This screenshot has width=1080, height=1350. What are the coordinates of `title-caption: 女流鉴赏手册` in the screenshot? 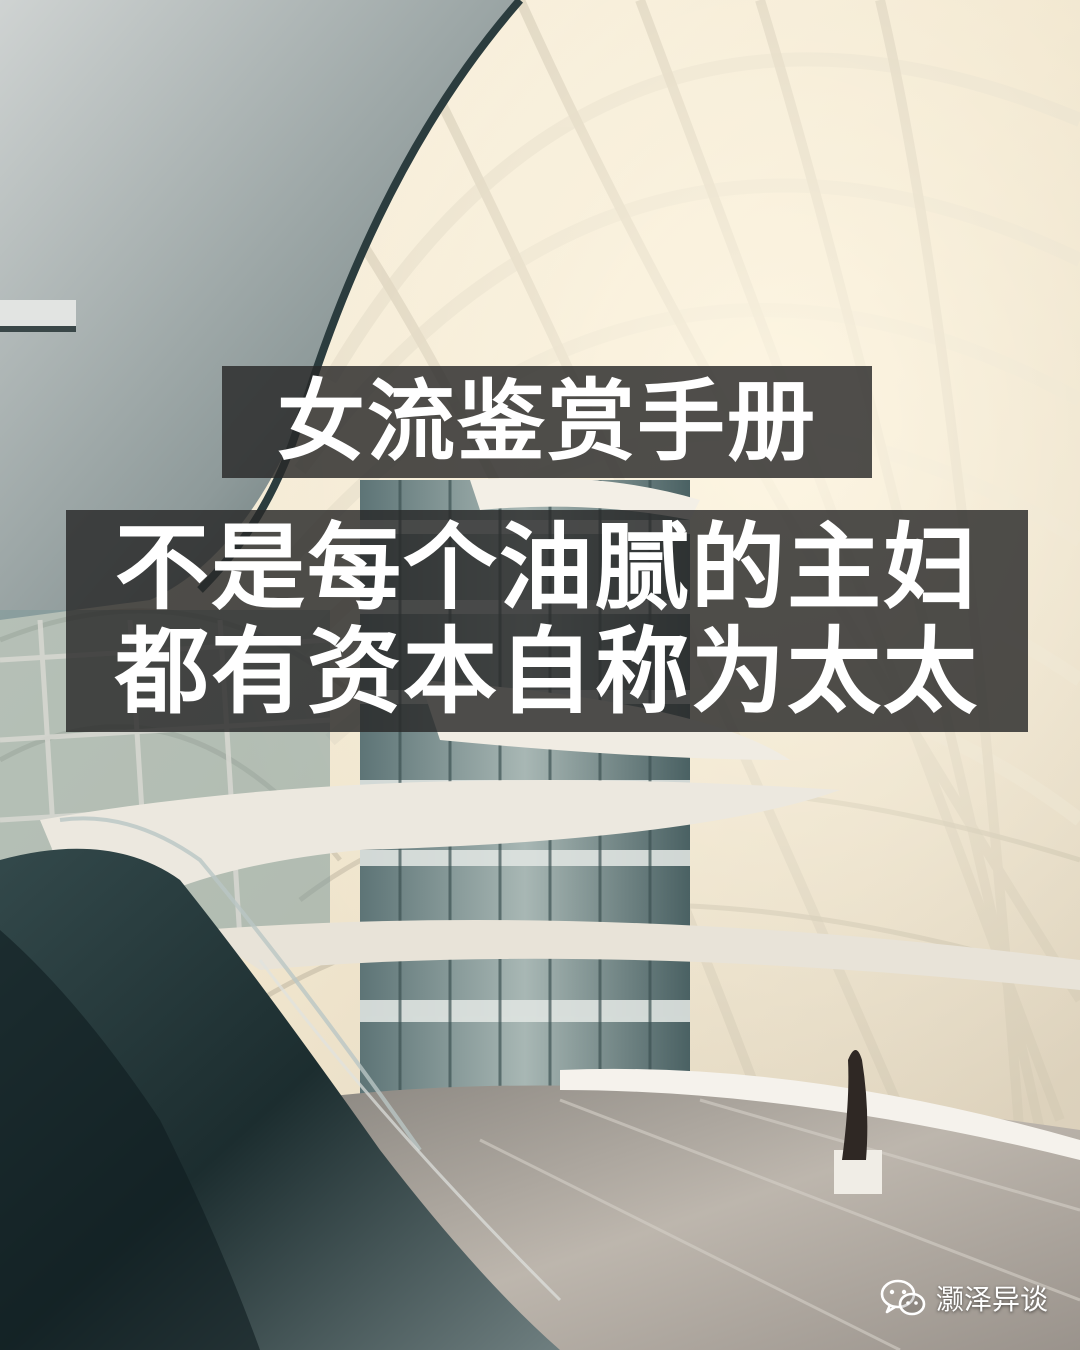 It's located at (547, 422).